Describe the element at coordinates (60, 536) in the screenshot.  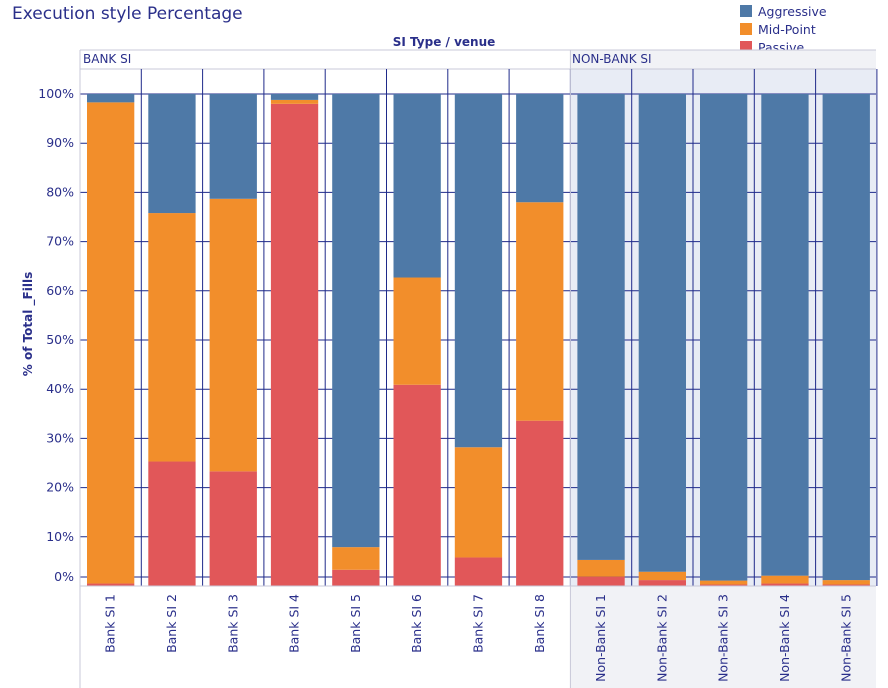
I see `y-tick-label: 10%` at that location.